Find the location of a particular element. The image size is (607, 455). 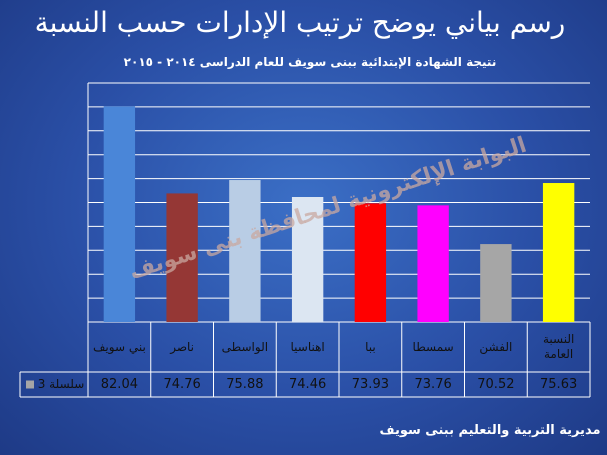

category-label: ناصر is located at coordinates (182, 346).